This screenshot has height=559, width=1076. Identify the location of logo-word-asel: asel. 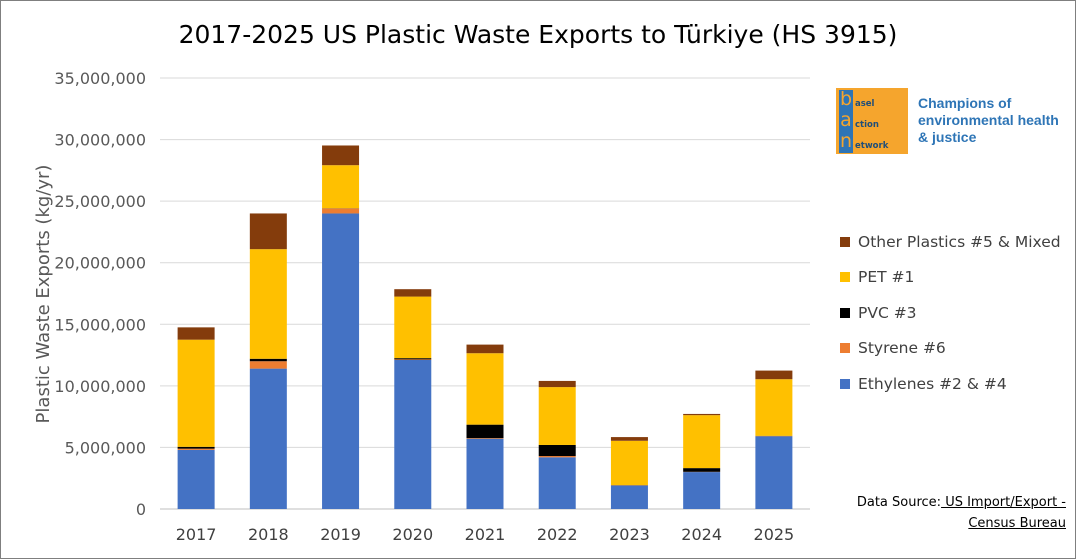
(865, 104).